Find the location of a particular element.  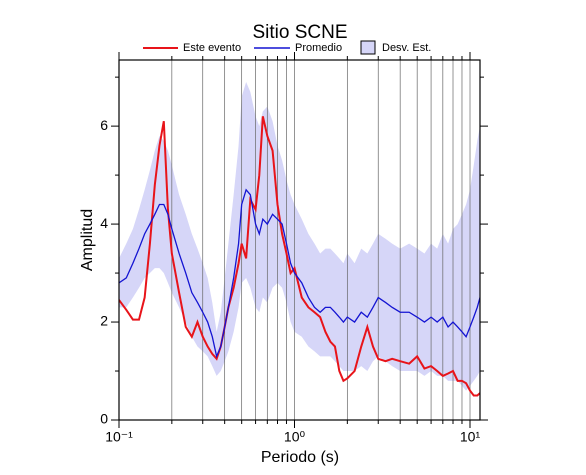

x-tick-label: 10¹ is located at coordinates (470, 437).